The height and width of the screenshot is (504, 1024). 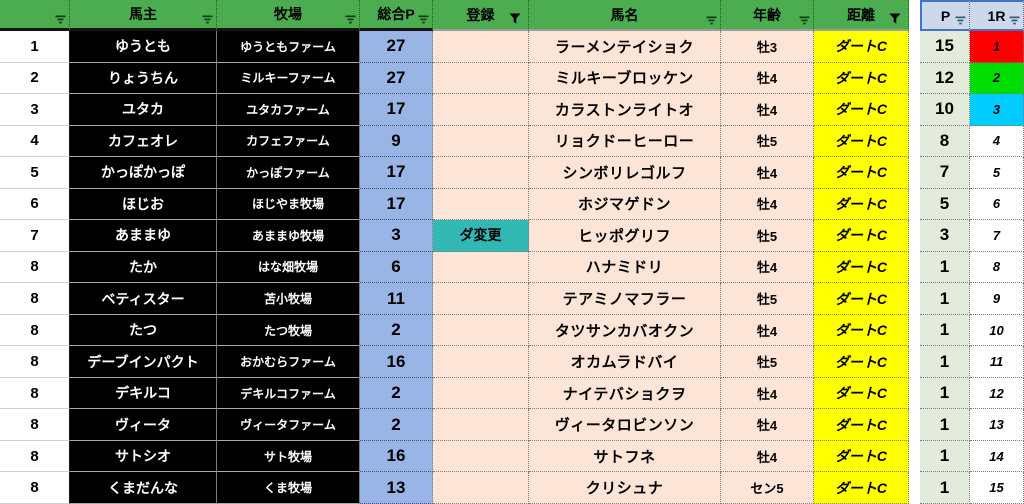 I want to click on total-p-cell: 11, so click(x=396, y=299).